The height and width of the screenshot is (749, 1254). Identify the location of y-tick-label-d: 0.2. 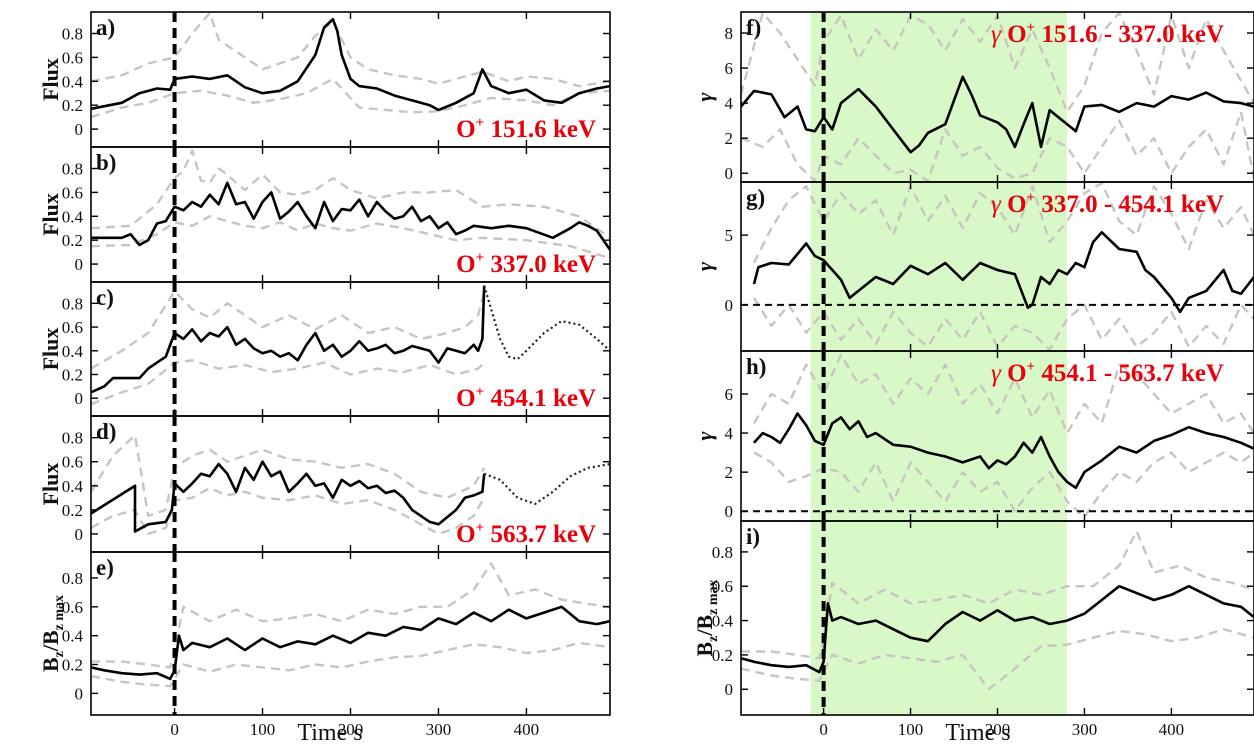
(72, 510).